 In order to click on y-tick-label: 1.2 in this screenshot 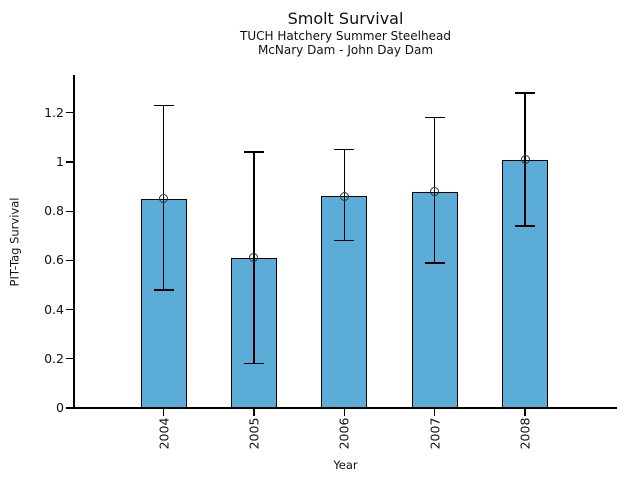, I will do `click(54, 112)`.